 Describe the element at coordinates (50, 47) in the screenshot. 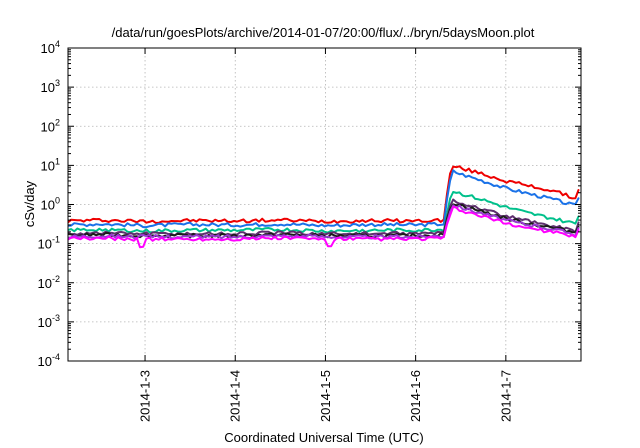

I see `y-tick-label: 10⁴` at that location.